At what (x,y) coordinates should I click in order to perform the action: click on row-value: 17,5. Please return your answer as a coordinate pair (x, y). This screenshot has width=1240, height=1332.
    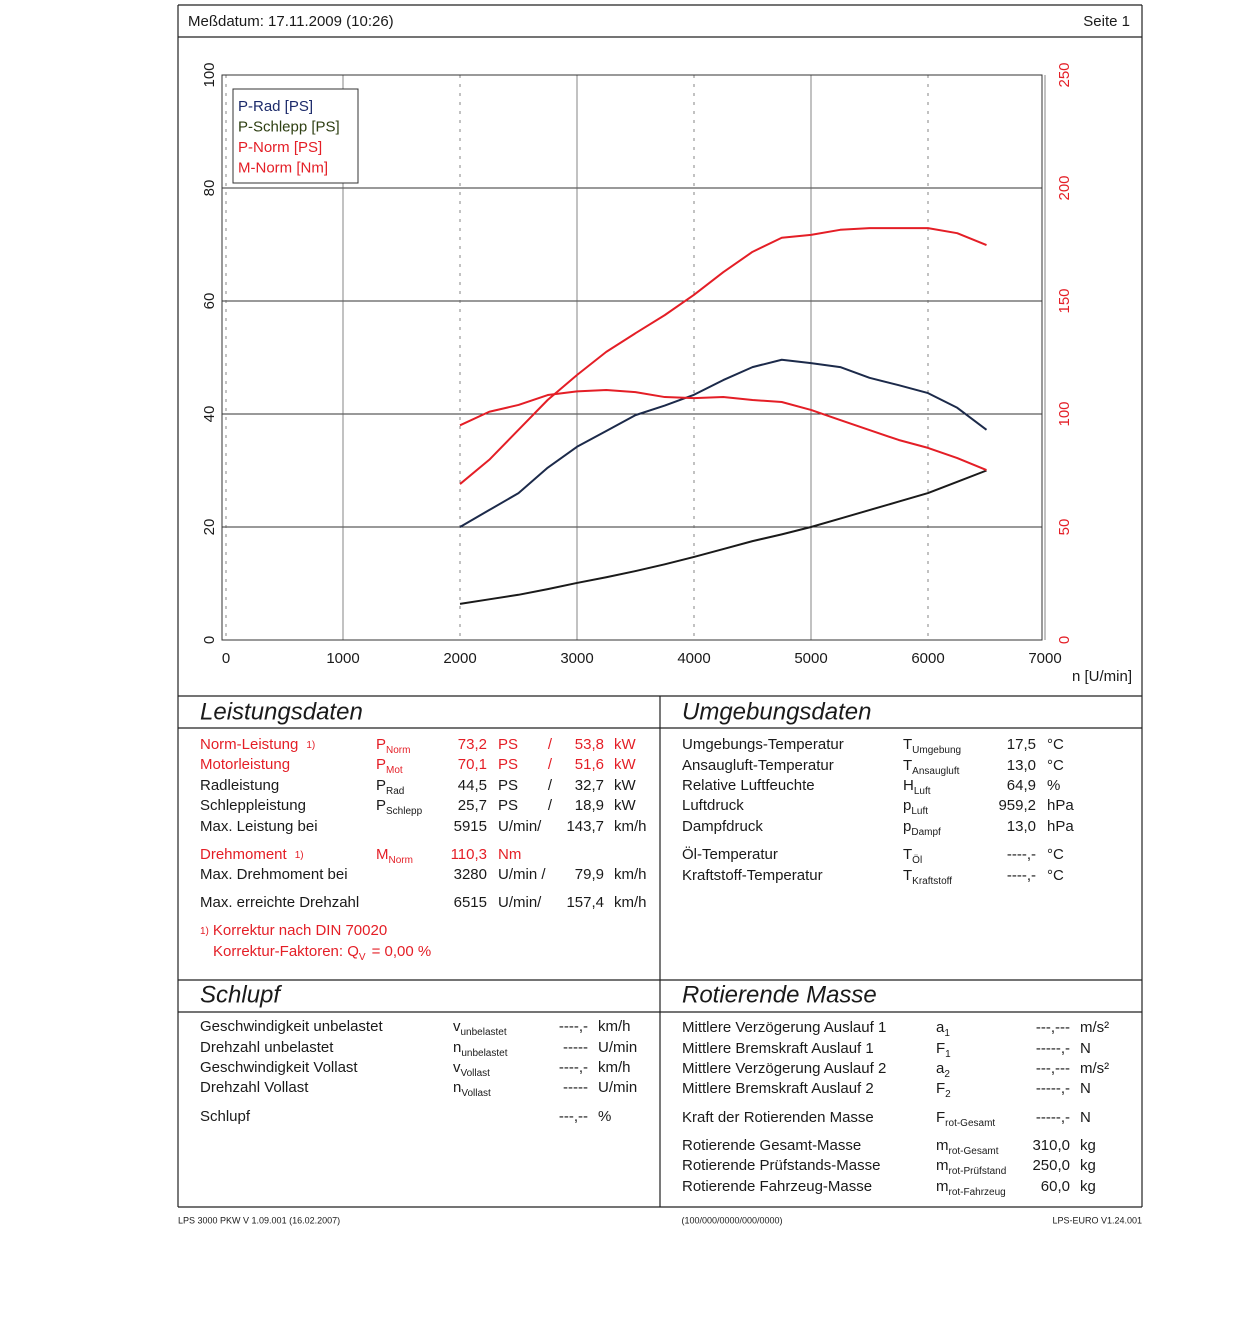
    Looking at the image, I should click on (1021, 744).